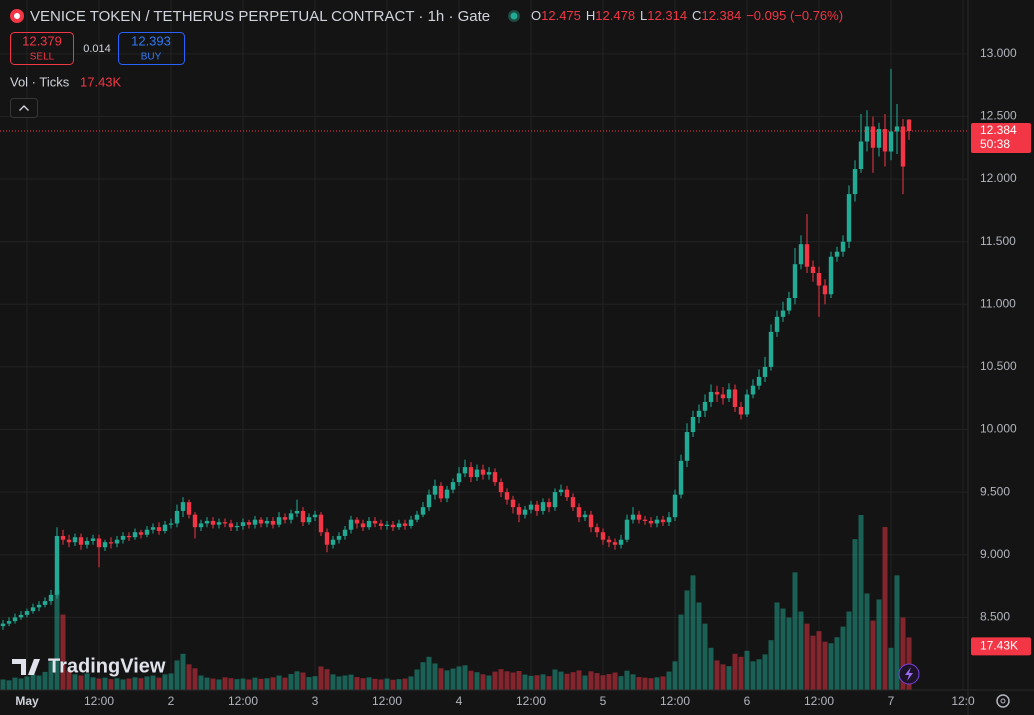 This screenshot has height=715, width=1034. What do you see at coordinates (42, 48) in the screenshot?
I see `sell-button` at bounding box center [42, 48].